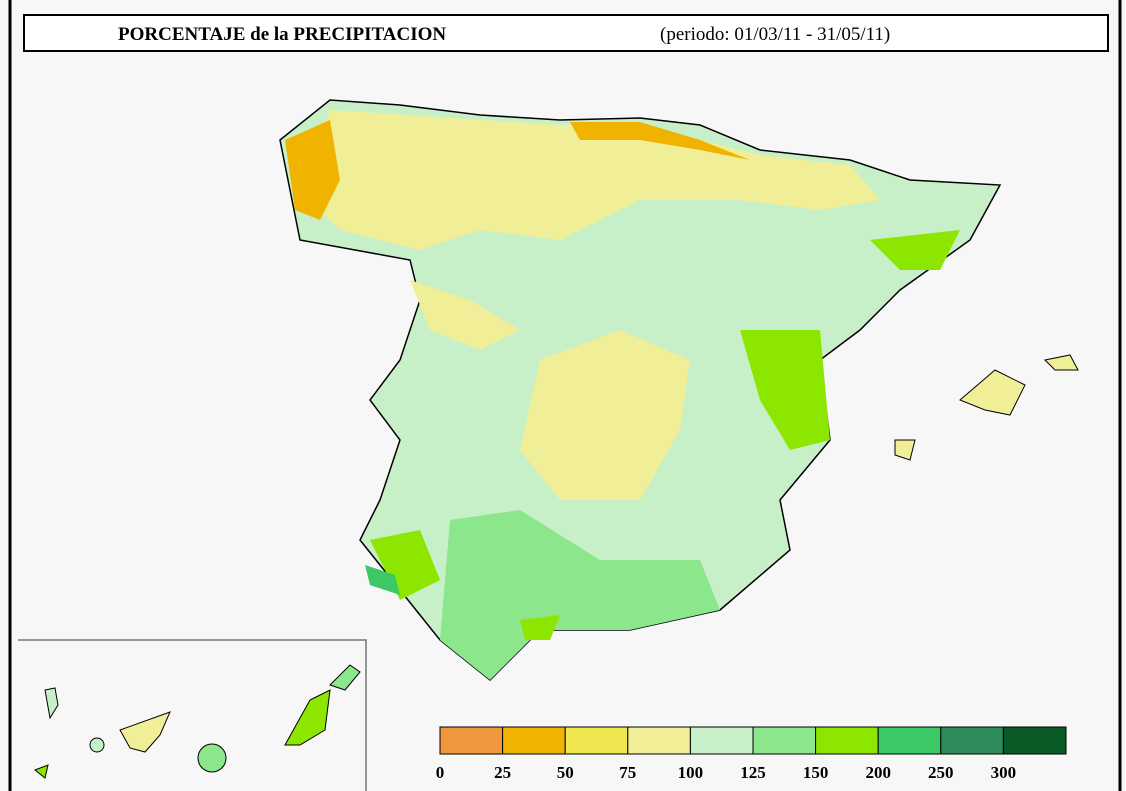 This screenshot has width=1126, height=791. Describe the element at coordinates (502, 772) in the screenshot. I see `legend-label: 25` at that location.